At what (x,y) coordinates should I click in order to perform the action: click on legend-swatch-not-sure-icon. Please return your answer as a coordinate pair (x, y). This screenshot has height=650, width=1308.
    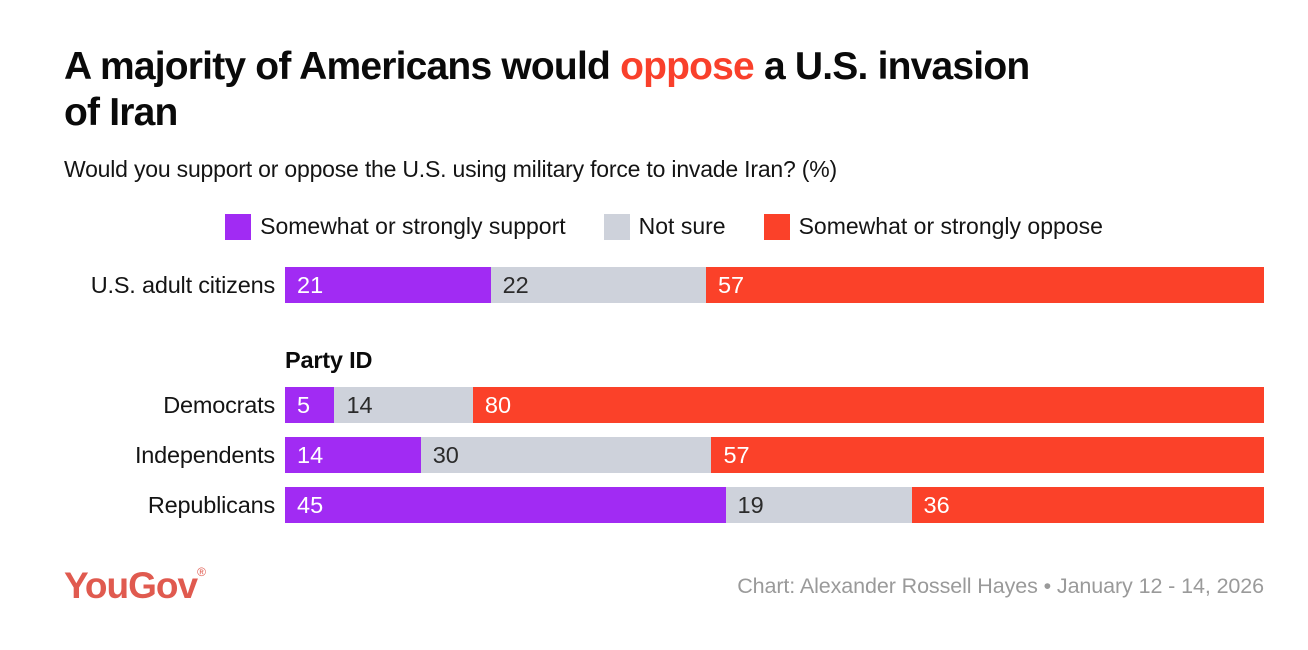
    Looking at the image, I should click on (616, 226).